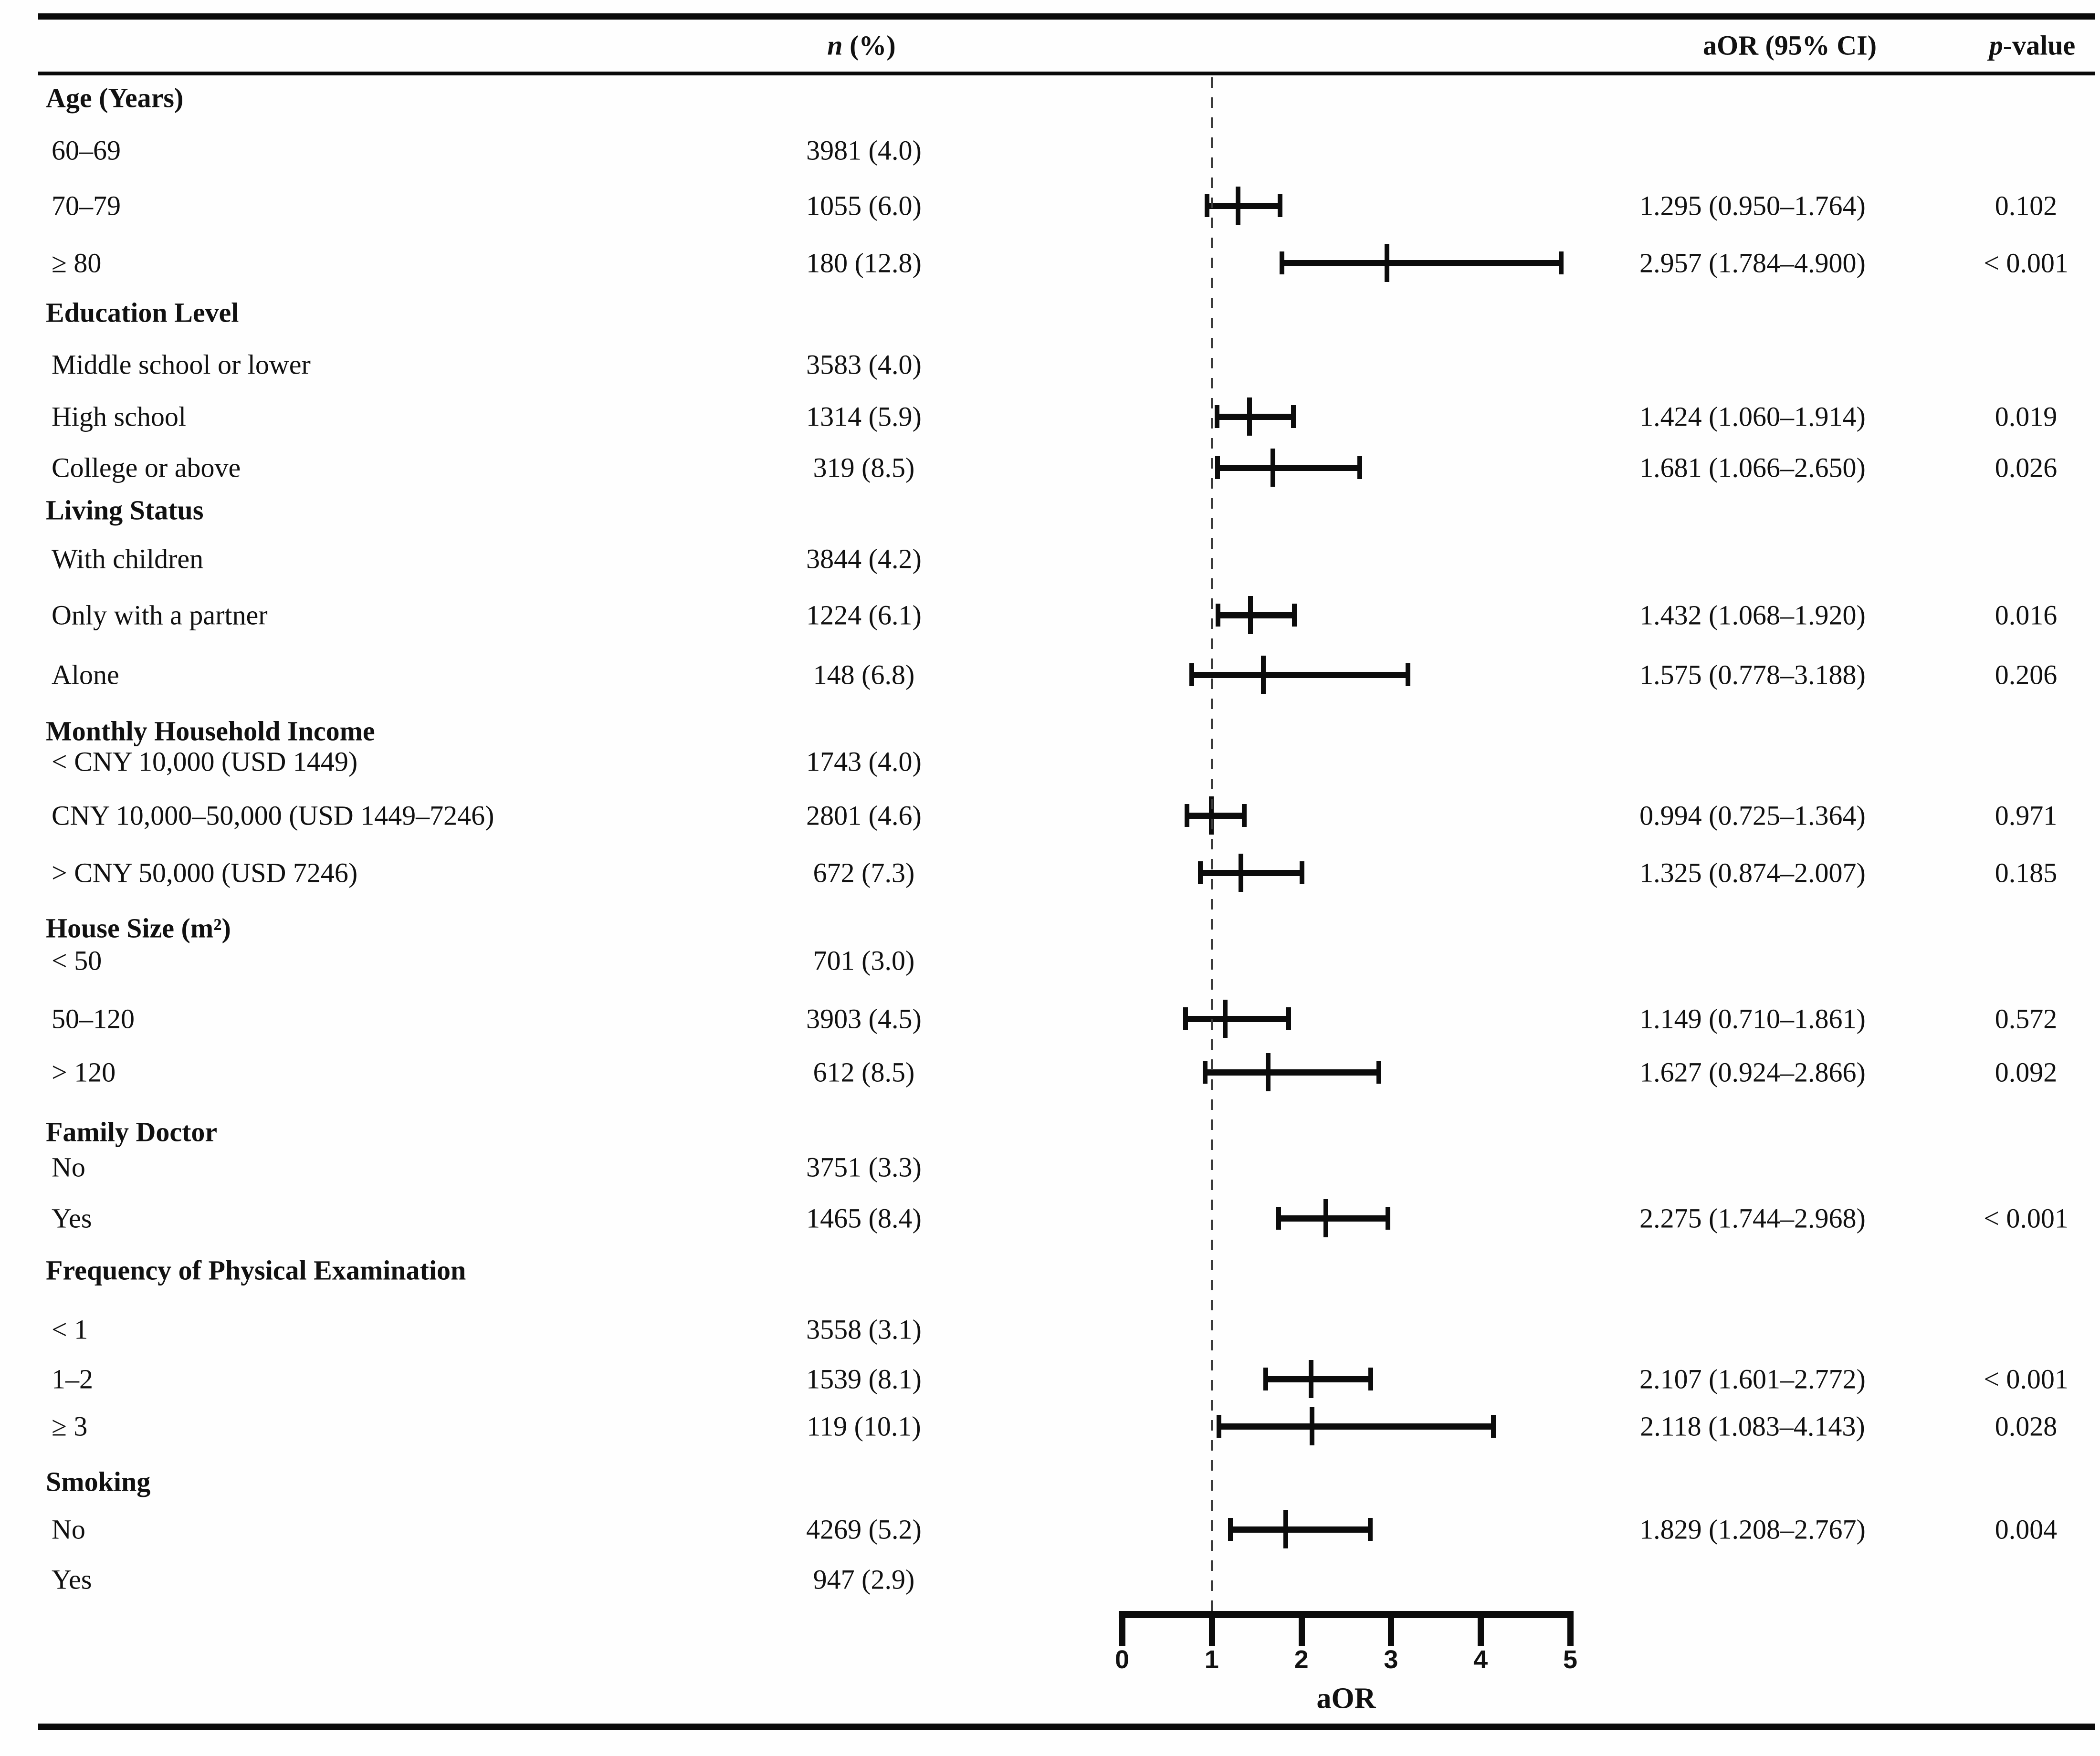  What do you see at coordinates (72, 1218) in the screenshot?
I see `row-label: Yes` at bounding box center [72, 1218].